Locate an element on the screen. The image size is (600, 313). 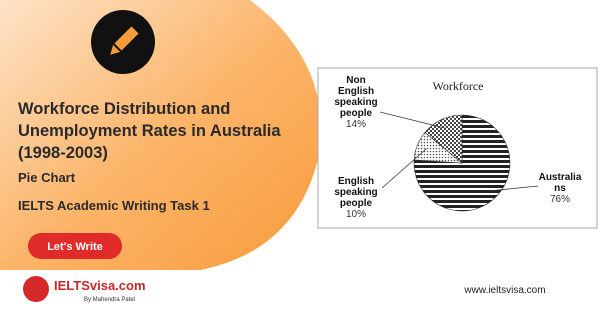
task: IELTS Academic Writing Task 1 is located at coordinates (114, 205).